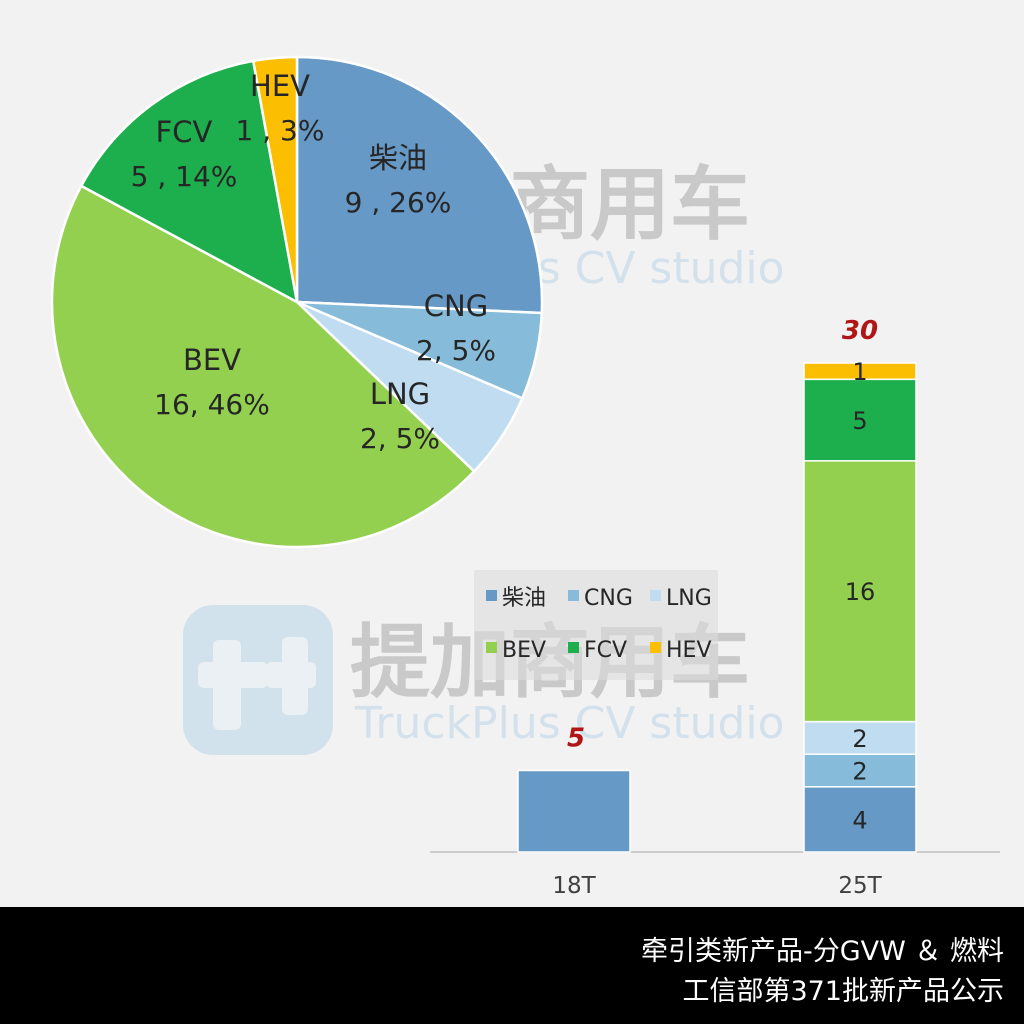  I want to click on footer-title: 牵引类新产品-分GVW ＆ 燃料, so click(822, 951).